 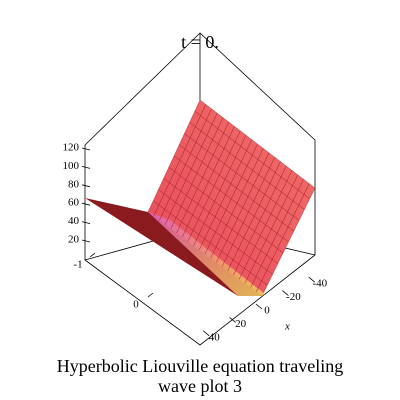 I want to click on z-tick-label: 40, so click(x=74, y=221).